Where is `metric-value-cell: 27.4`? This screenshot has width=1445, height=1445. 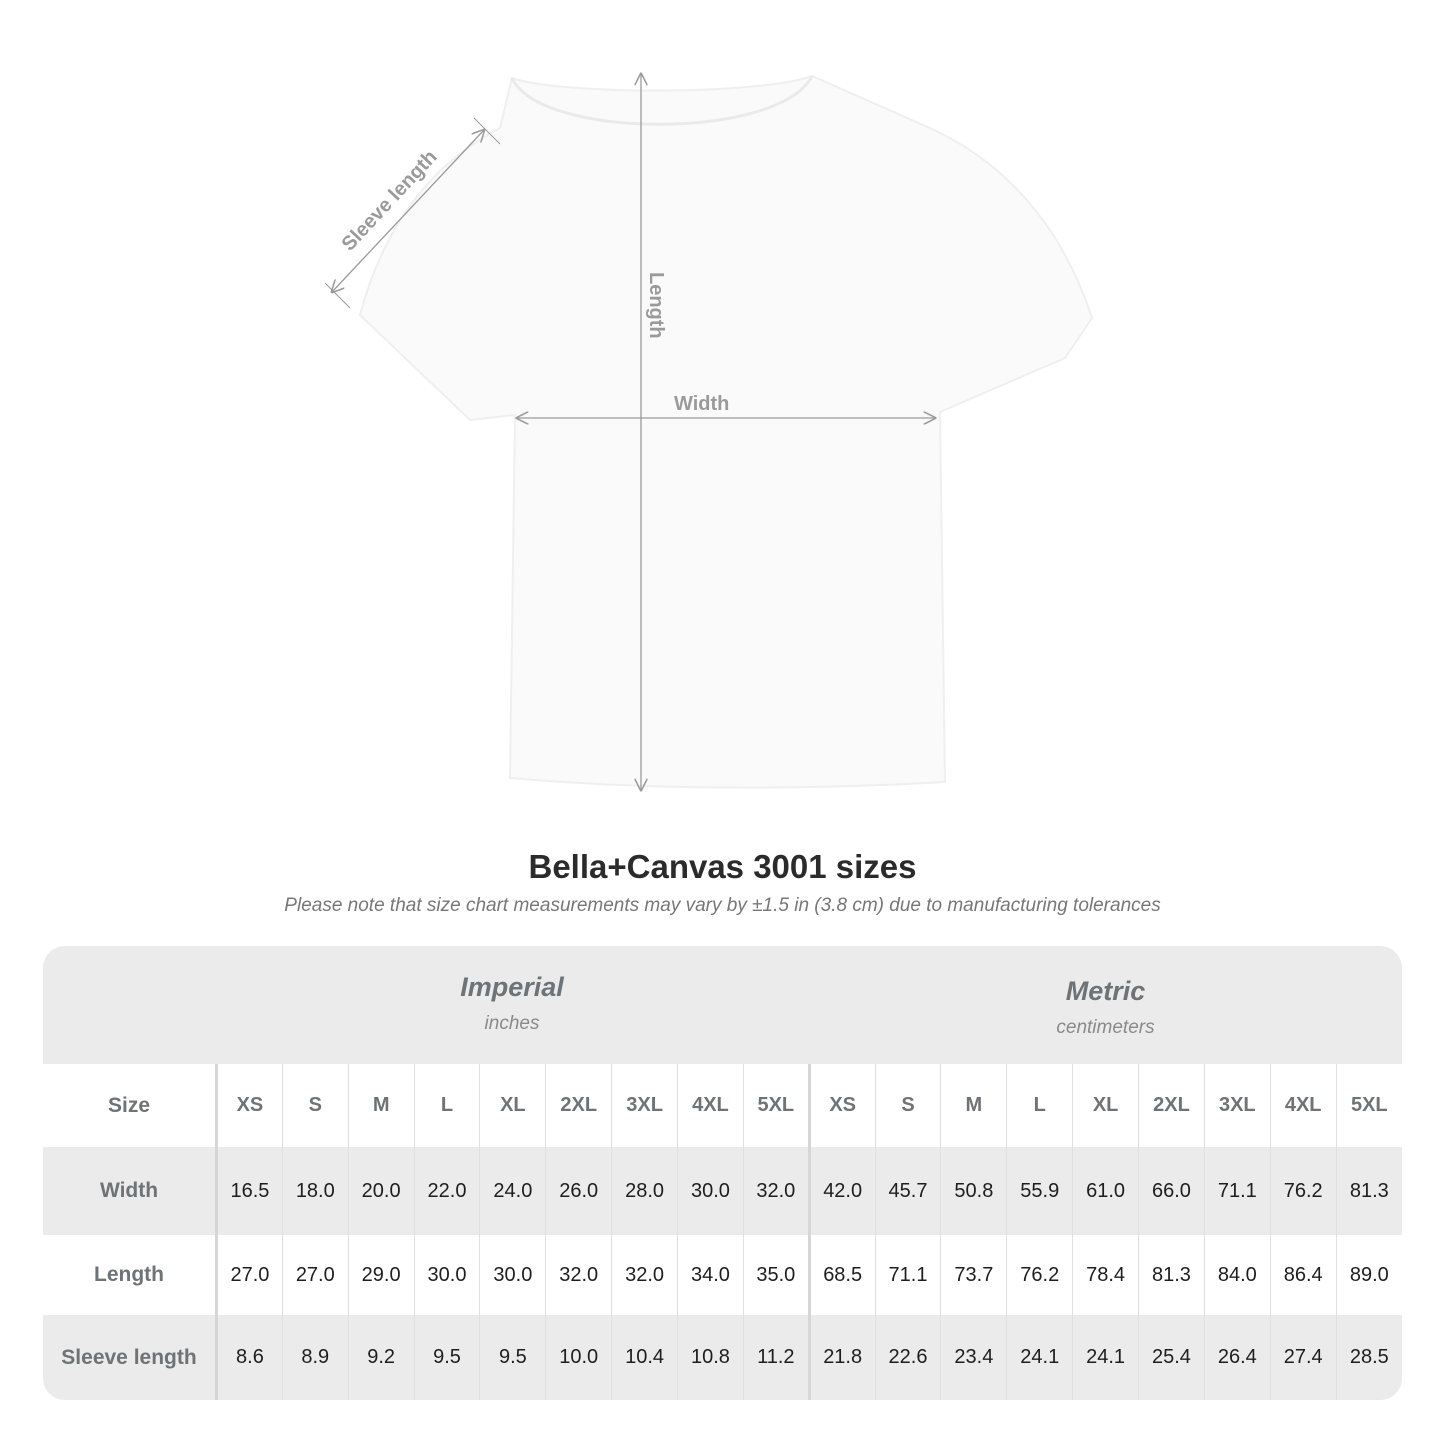
metric-value-cell: 27.4 is located at coordinates (1303, 1357).